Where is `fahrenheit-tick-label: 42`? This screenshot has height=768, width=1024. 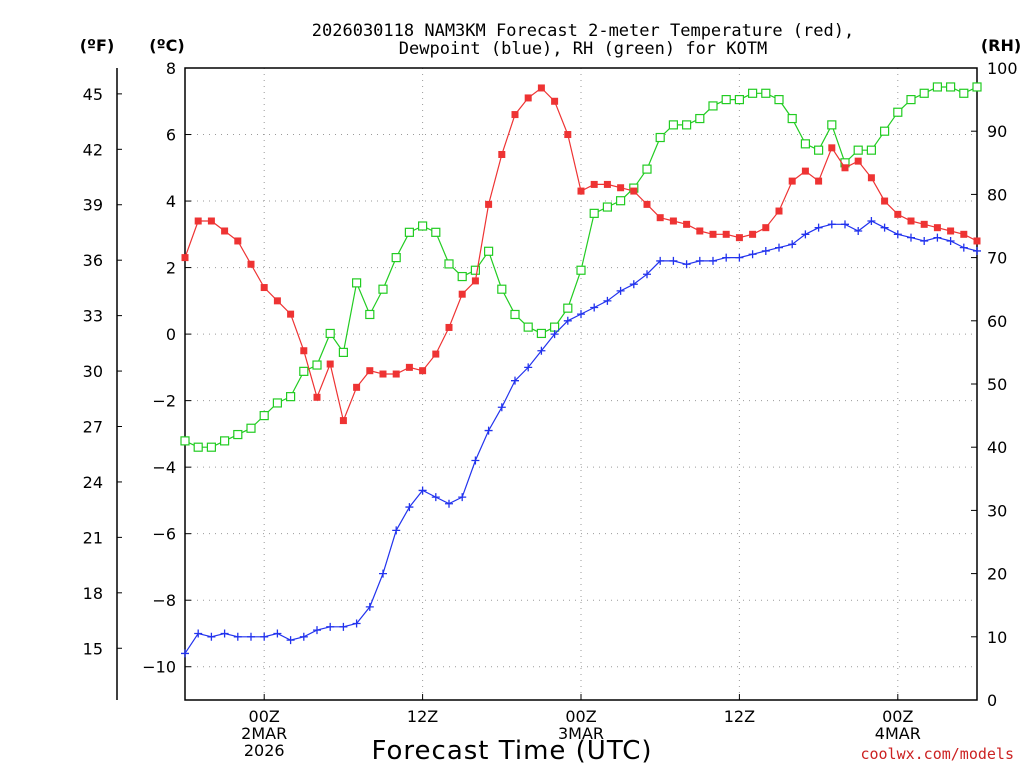 fahrenheit-tick-label: 42 is located at coordinates (93, 149).